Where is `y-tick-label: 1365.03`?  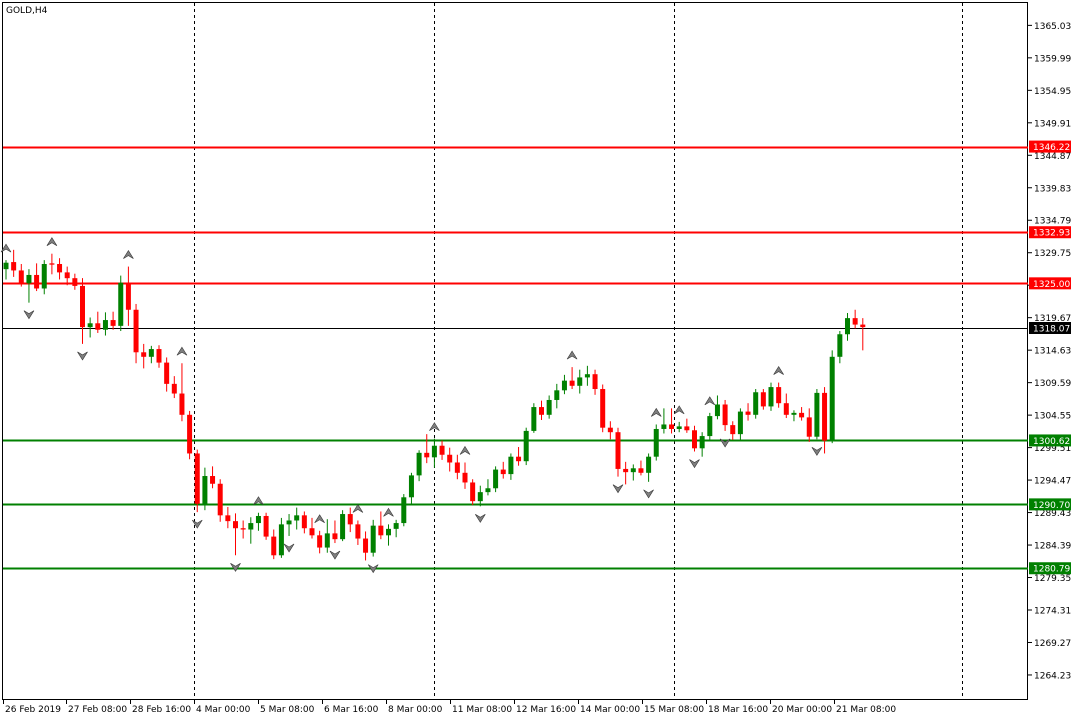
y-tick-label: 1365.03 is located at coordinates (1052, 27).